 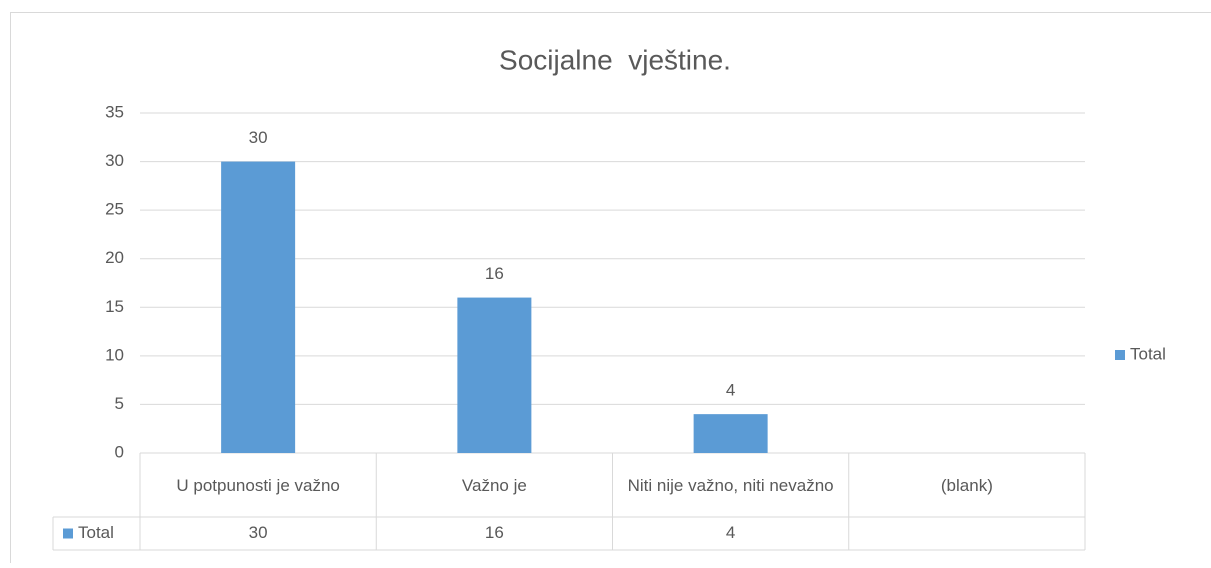 I want to click on x-category-cell: Niti nije važno, niti nevažno, so click(x=731, y=485).